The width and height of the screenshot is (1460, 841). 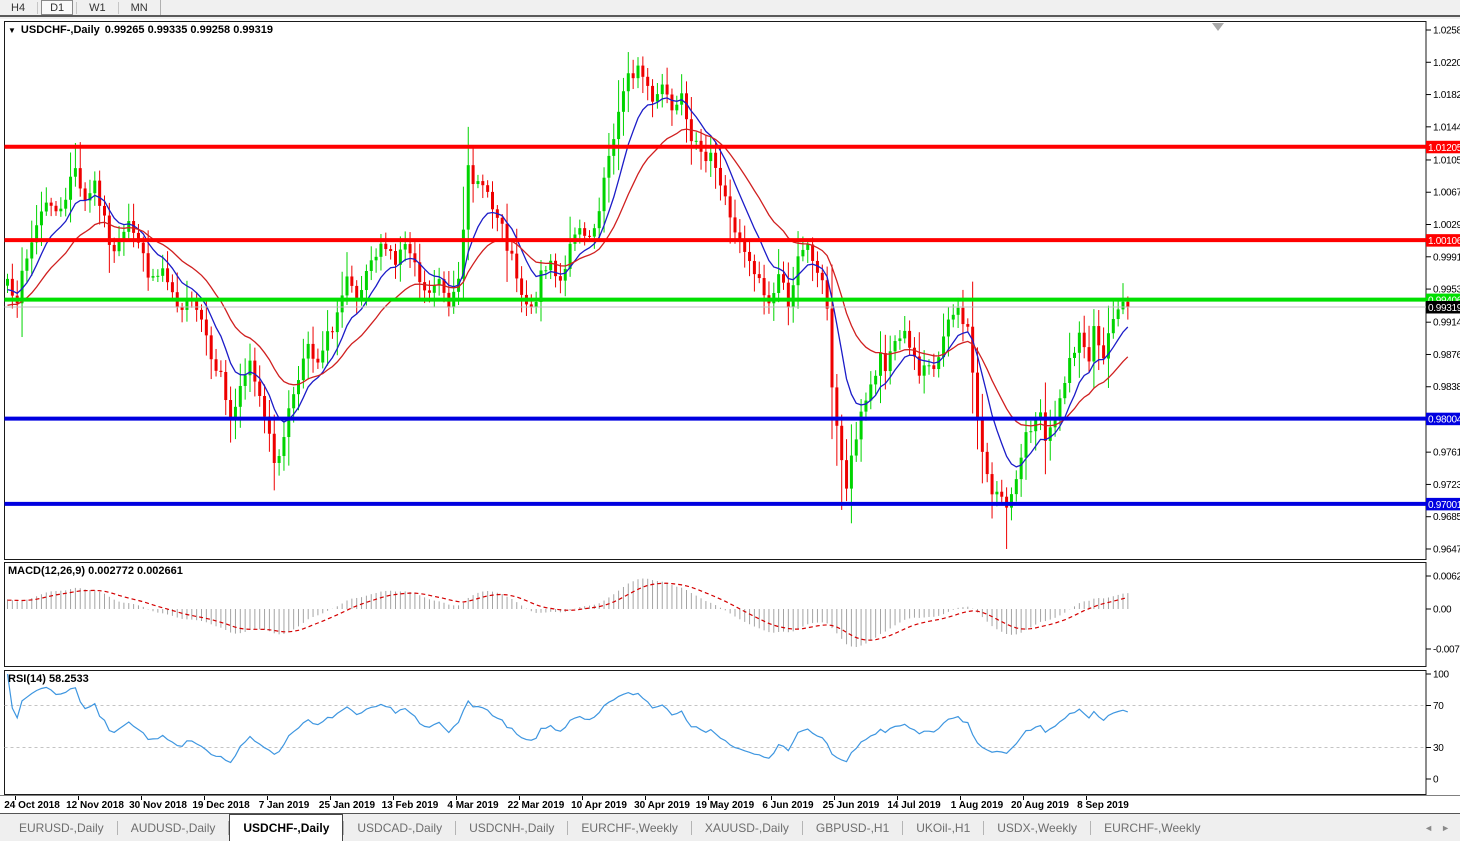 I want to click on rsi-tick-label: 100, so click(x=1441, y=675).